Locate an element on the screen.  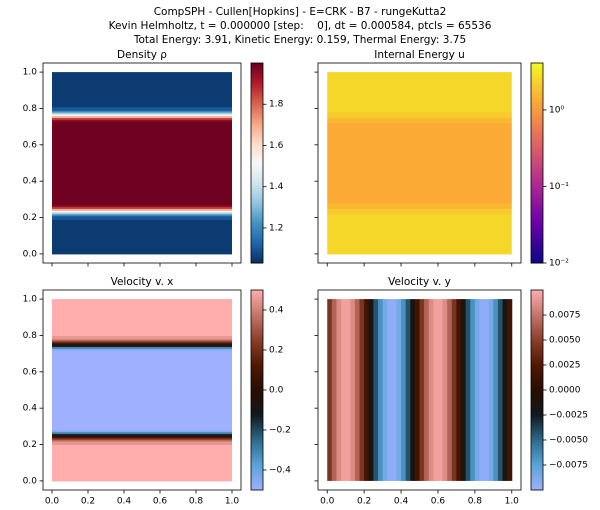
colorbar-tick-label: 0.2 is located at coordinates (276, 351).